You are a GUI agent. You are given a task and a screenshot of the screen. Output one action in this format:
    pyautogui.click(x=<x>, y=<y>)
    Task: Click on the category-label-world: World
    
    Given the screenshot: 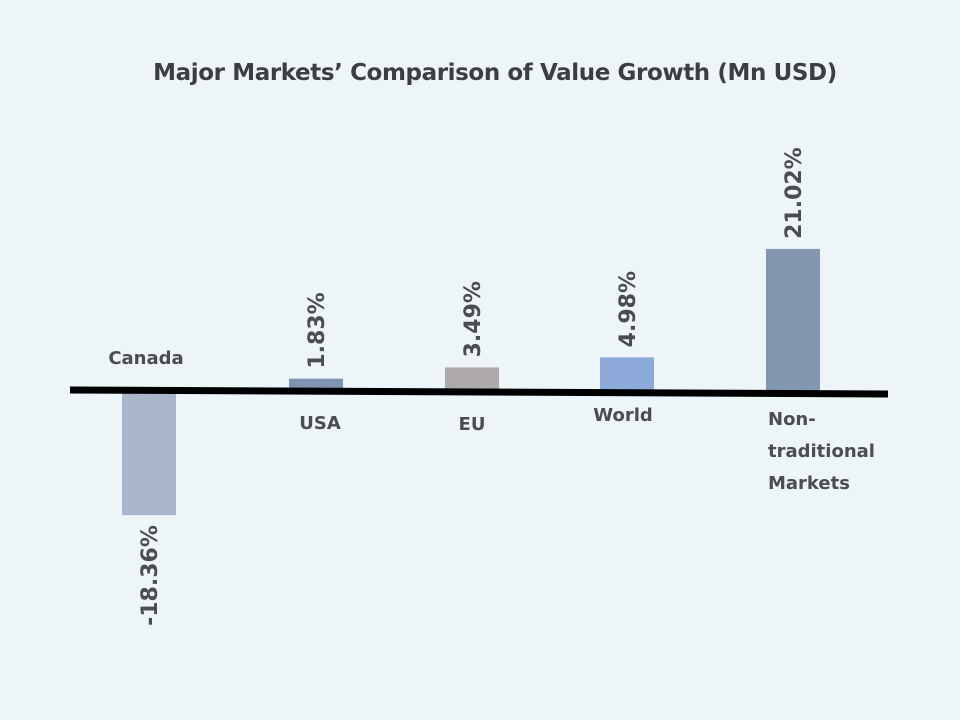 What is the action you would take?
    pyautogui.click(x=623, y=415)
    